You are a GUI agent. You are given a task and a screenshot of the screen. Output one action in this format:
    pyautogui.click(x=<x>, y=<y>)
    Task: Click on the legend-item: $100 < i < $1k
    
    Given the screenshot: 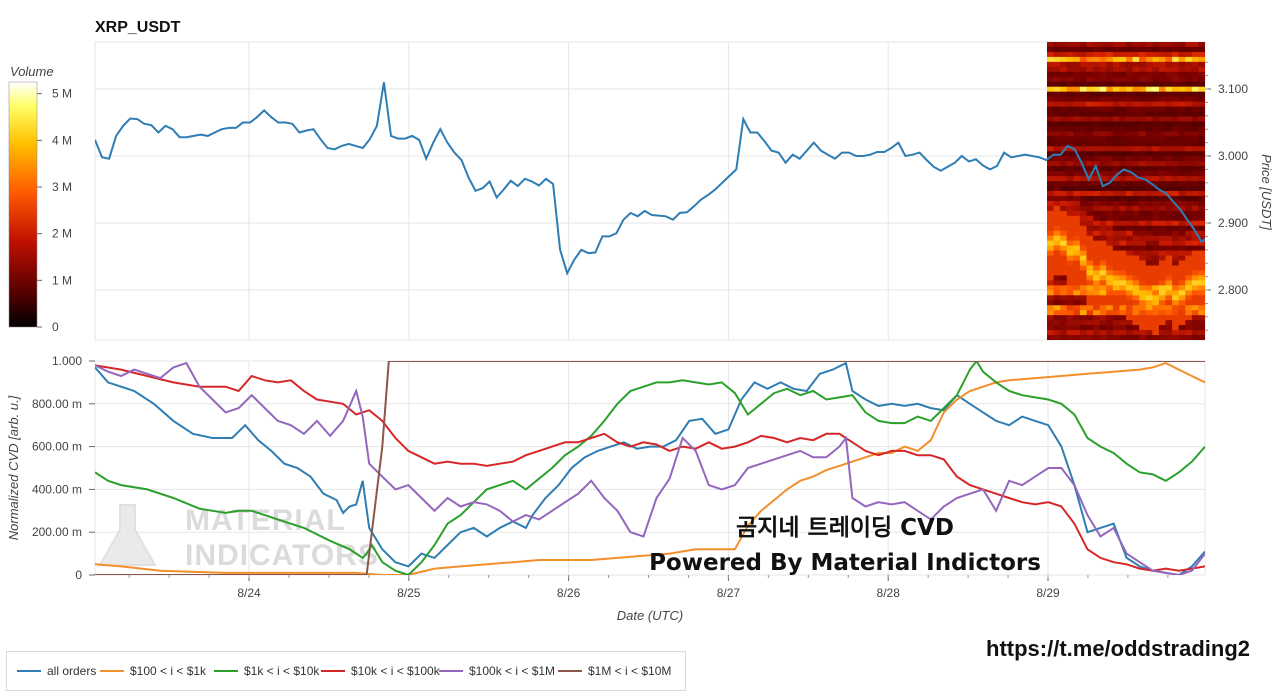 What is the action you would take?
    pyautogui.click(x=153, y=671)
    